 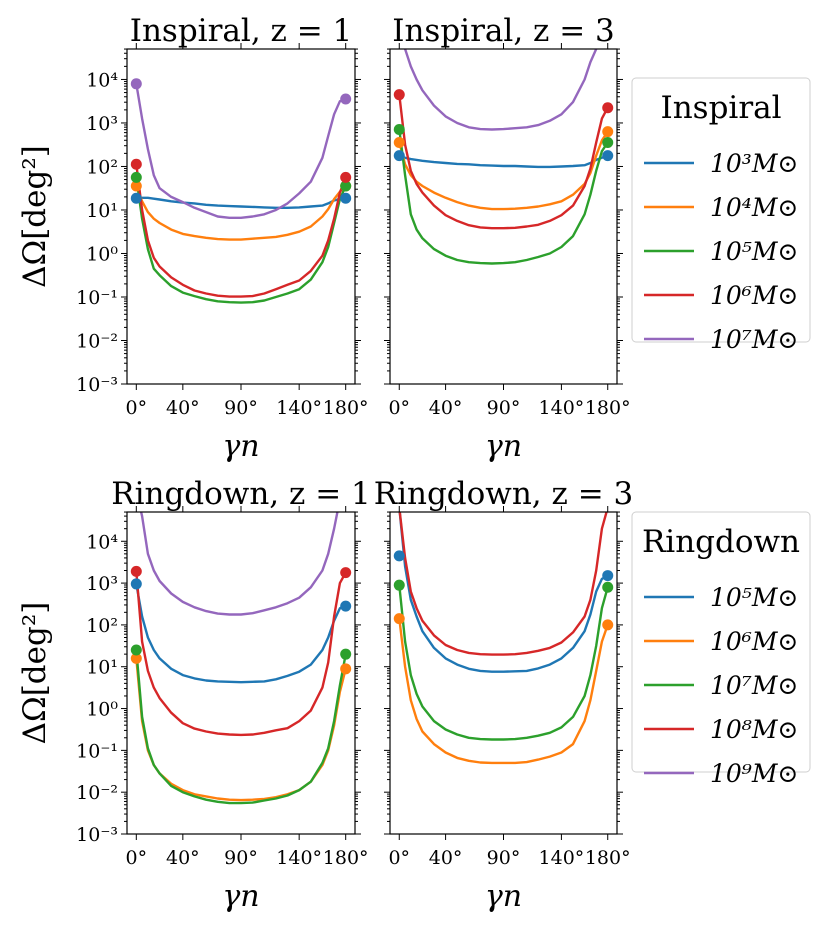 I want to click on panel-title: Ringdown, z = 1, so click(x=241, y=494).